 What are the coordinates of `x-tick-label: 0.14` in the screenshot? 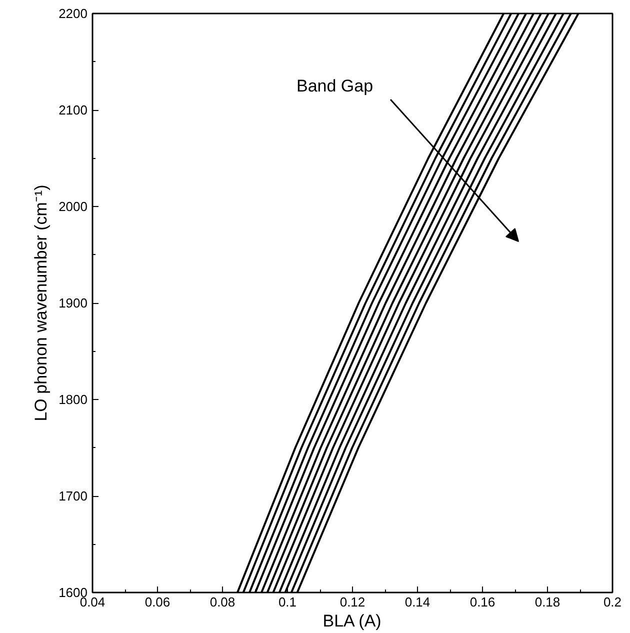 It's located at (417, 602).